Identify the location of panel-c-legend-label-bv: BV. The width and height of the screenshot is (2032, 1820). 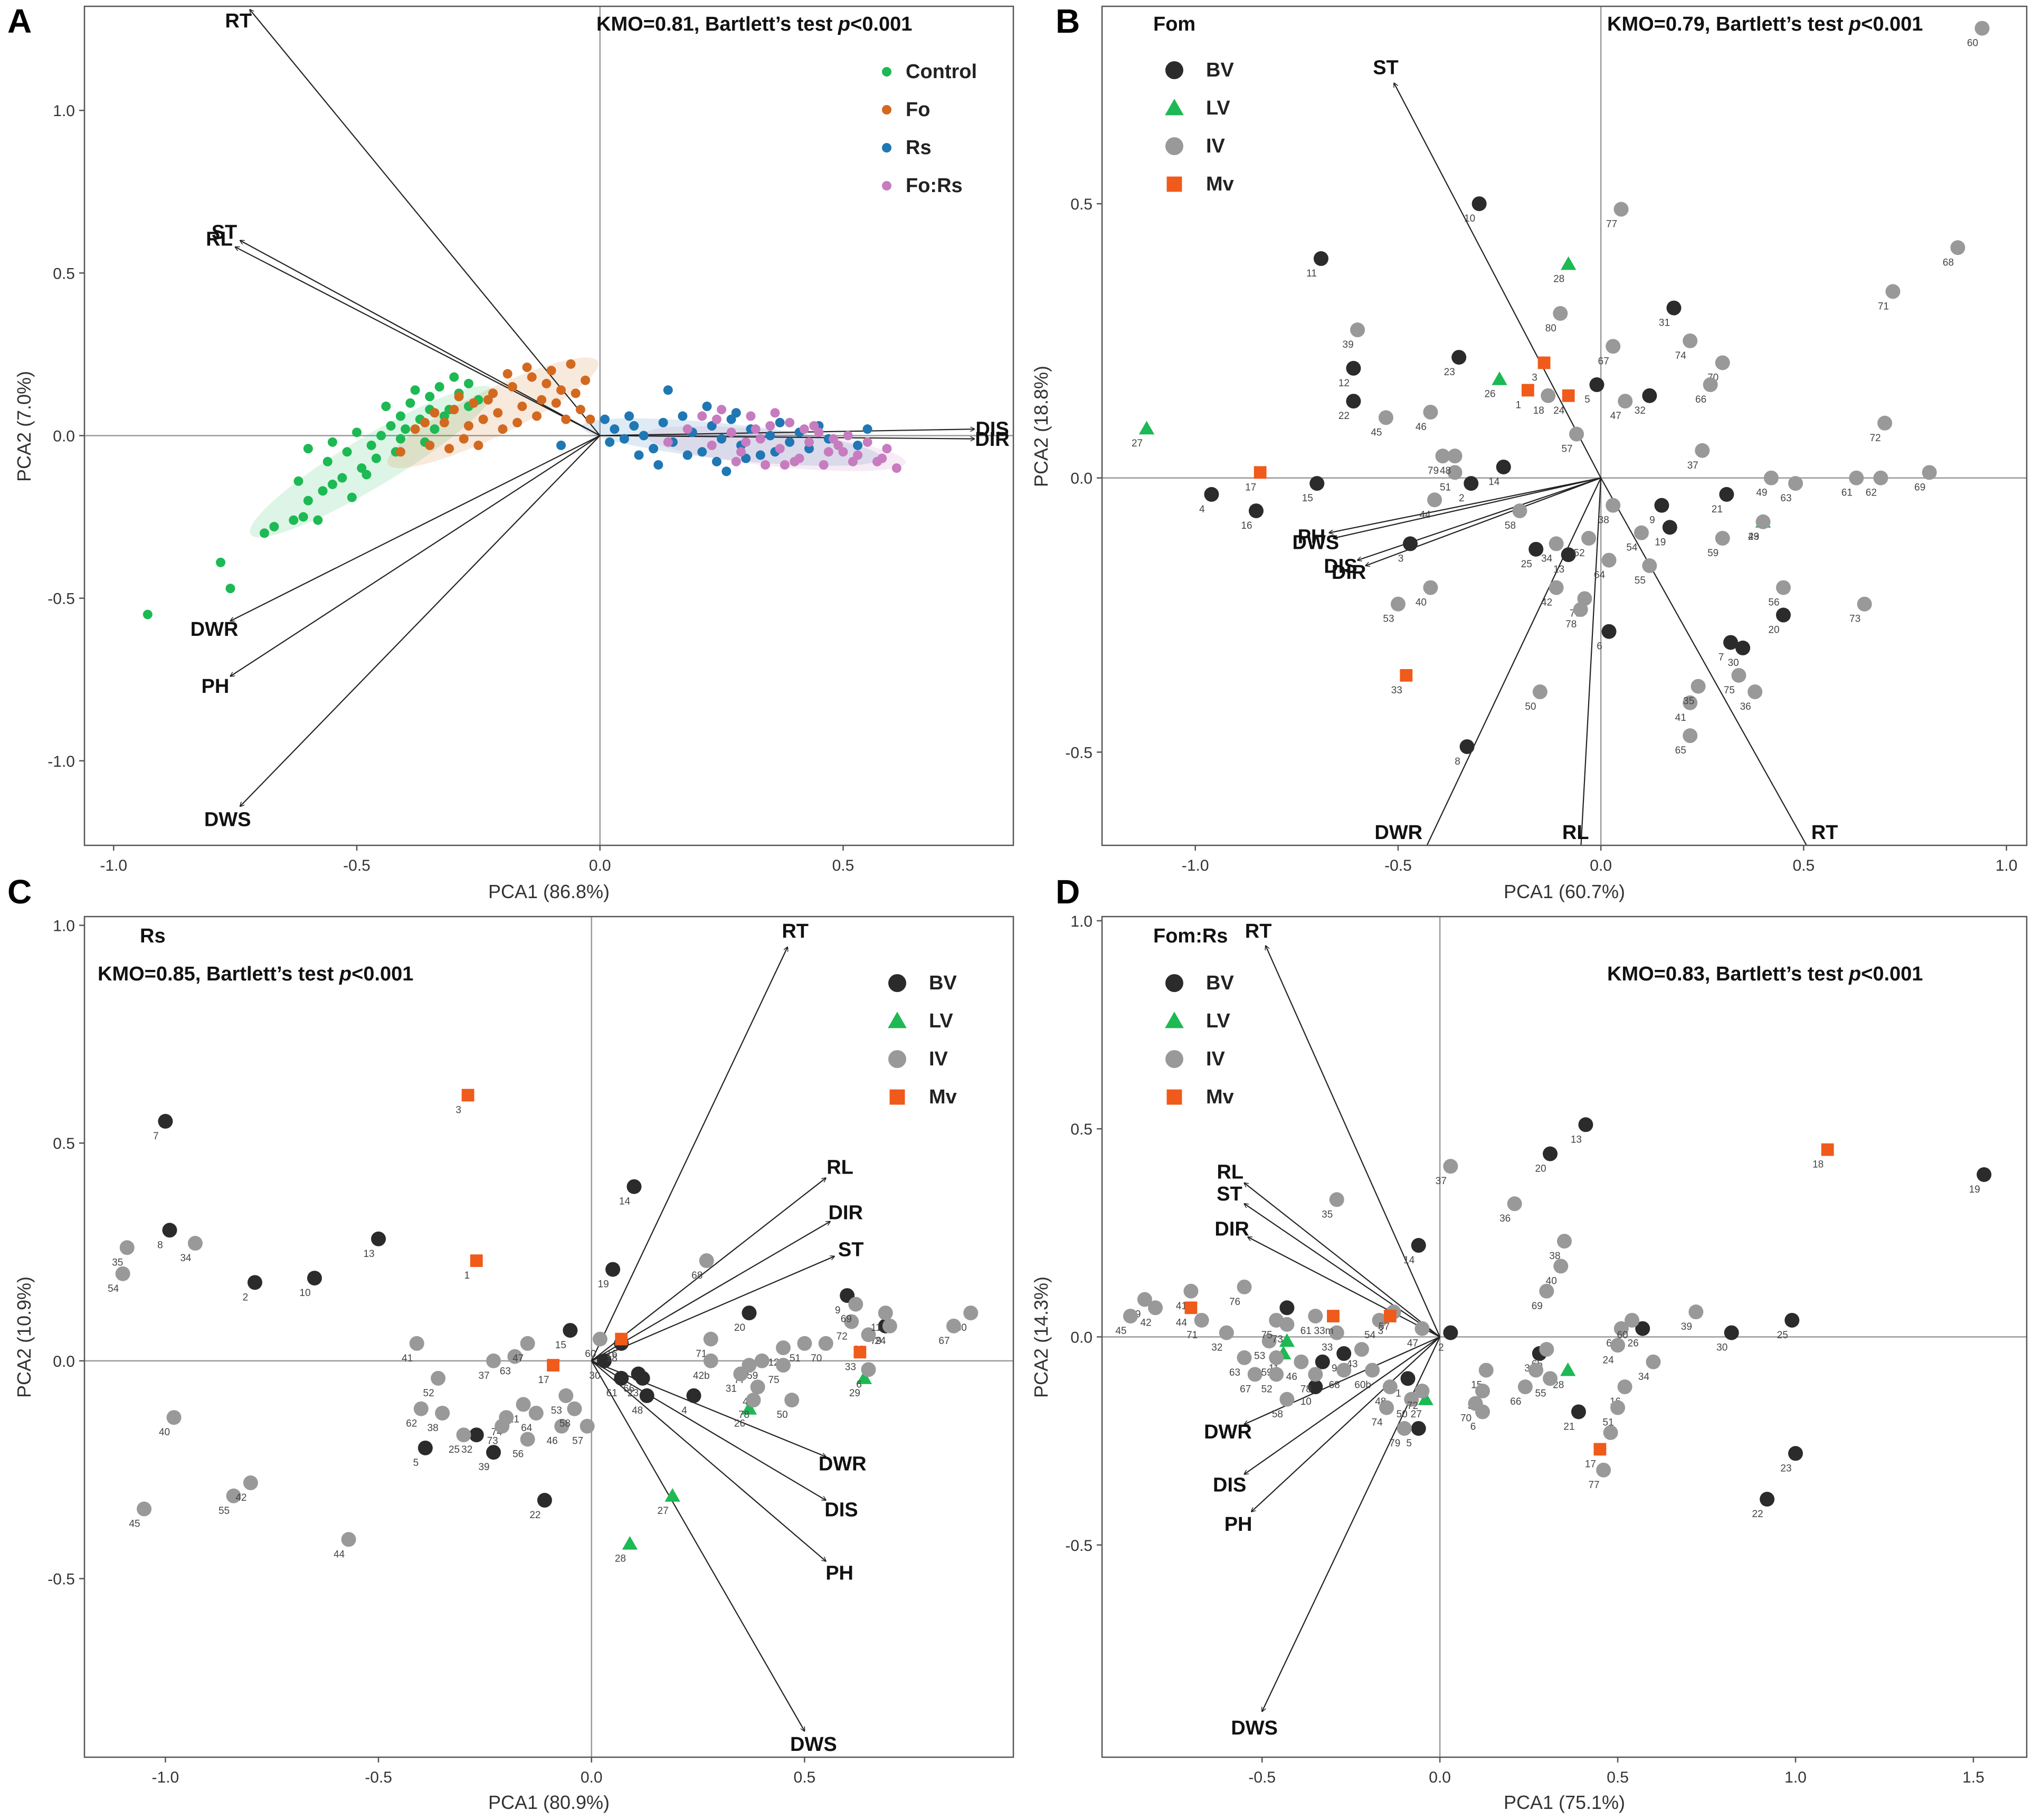
(943, 983).